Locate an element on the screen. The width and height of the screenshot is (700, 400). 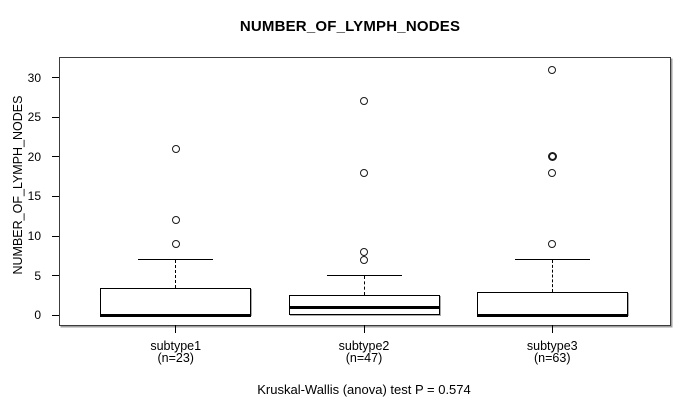
y-axis-tick-label: 10 is located at coordinates (34, 236).